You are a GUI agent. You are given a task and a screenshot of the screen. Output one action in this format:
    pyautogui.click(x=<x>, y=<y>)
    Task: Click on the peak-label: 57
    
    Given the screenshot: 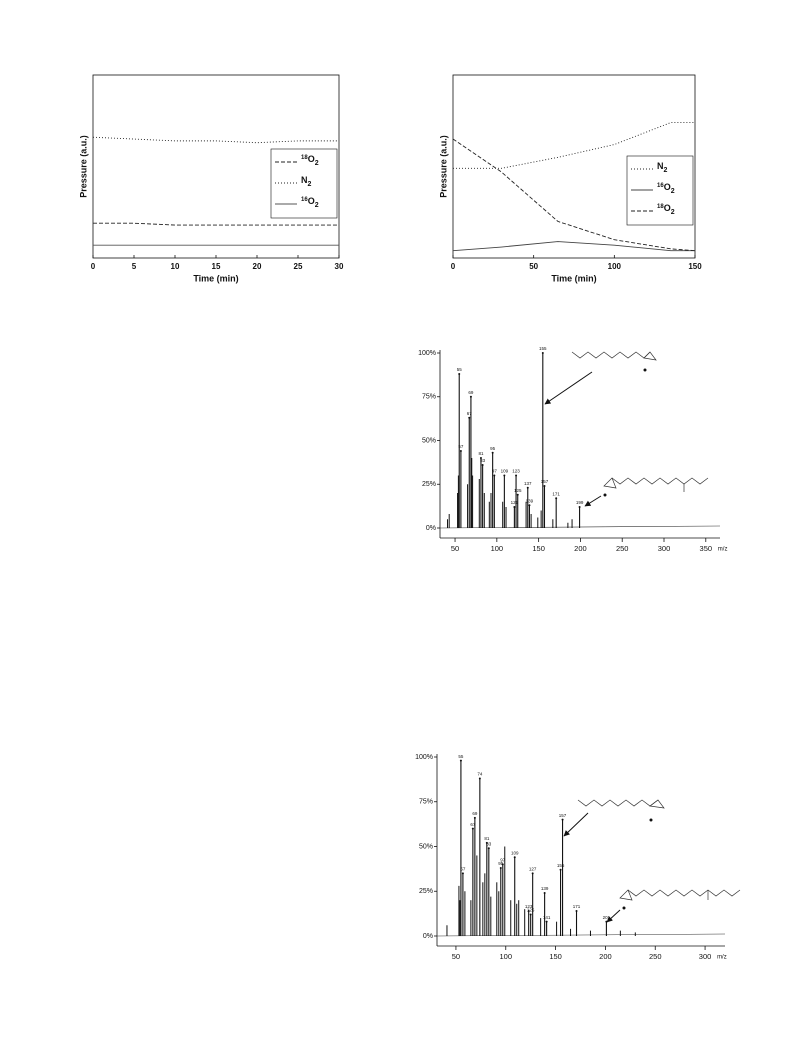 What is the action you would take?
    pyautogui.click(x=461, y=446)
    